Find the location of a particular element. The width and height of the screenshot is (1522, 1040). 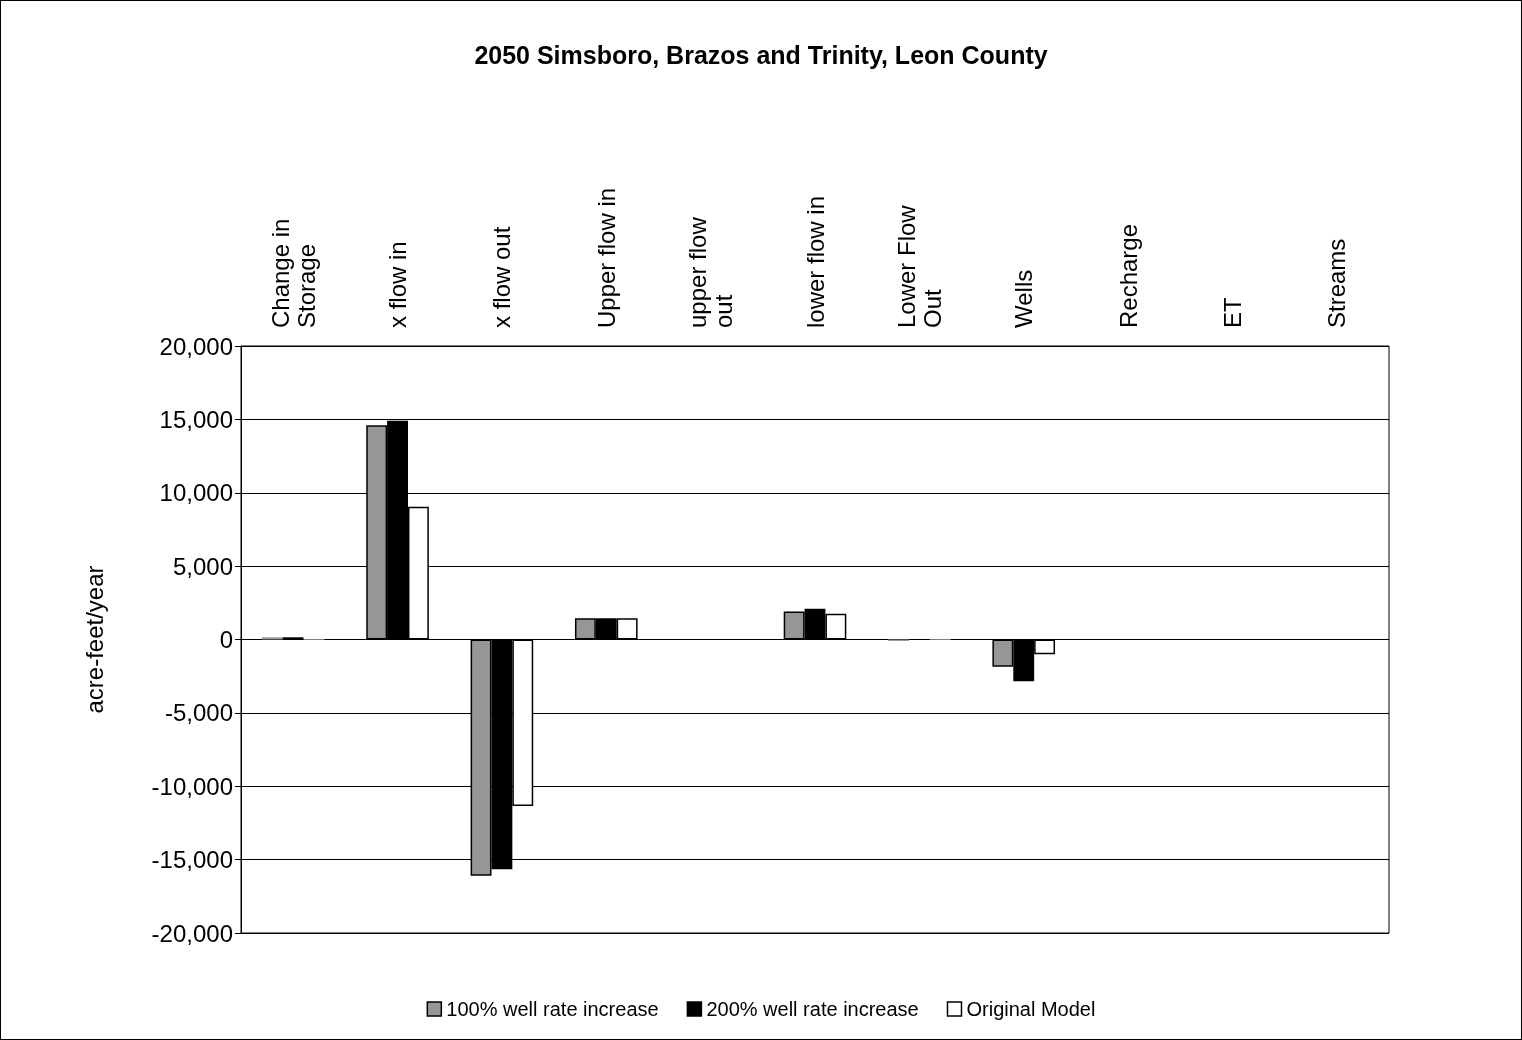

x-tick-label: Recharge is located at coordinates (1128, 275).